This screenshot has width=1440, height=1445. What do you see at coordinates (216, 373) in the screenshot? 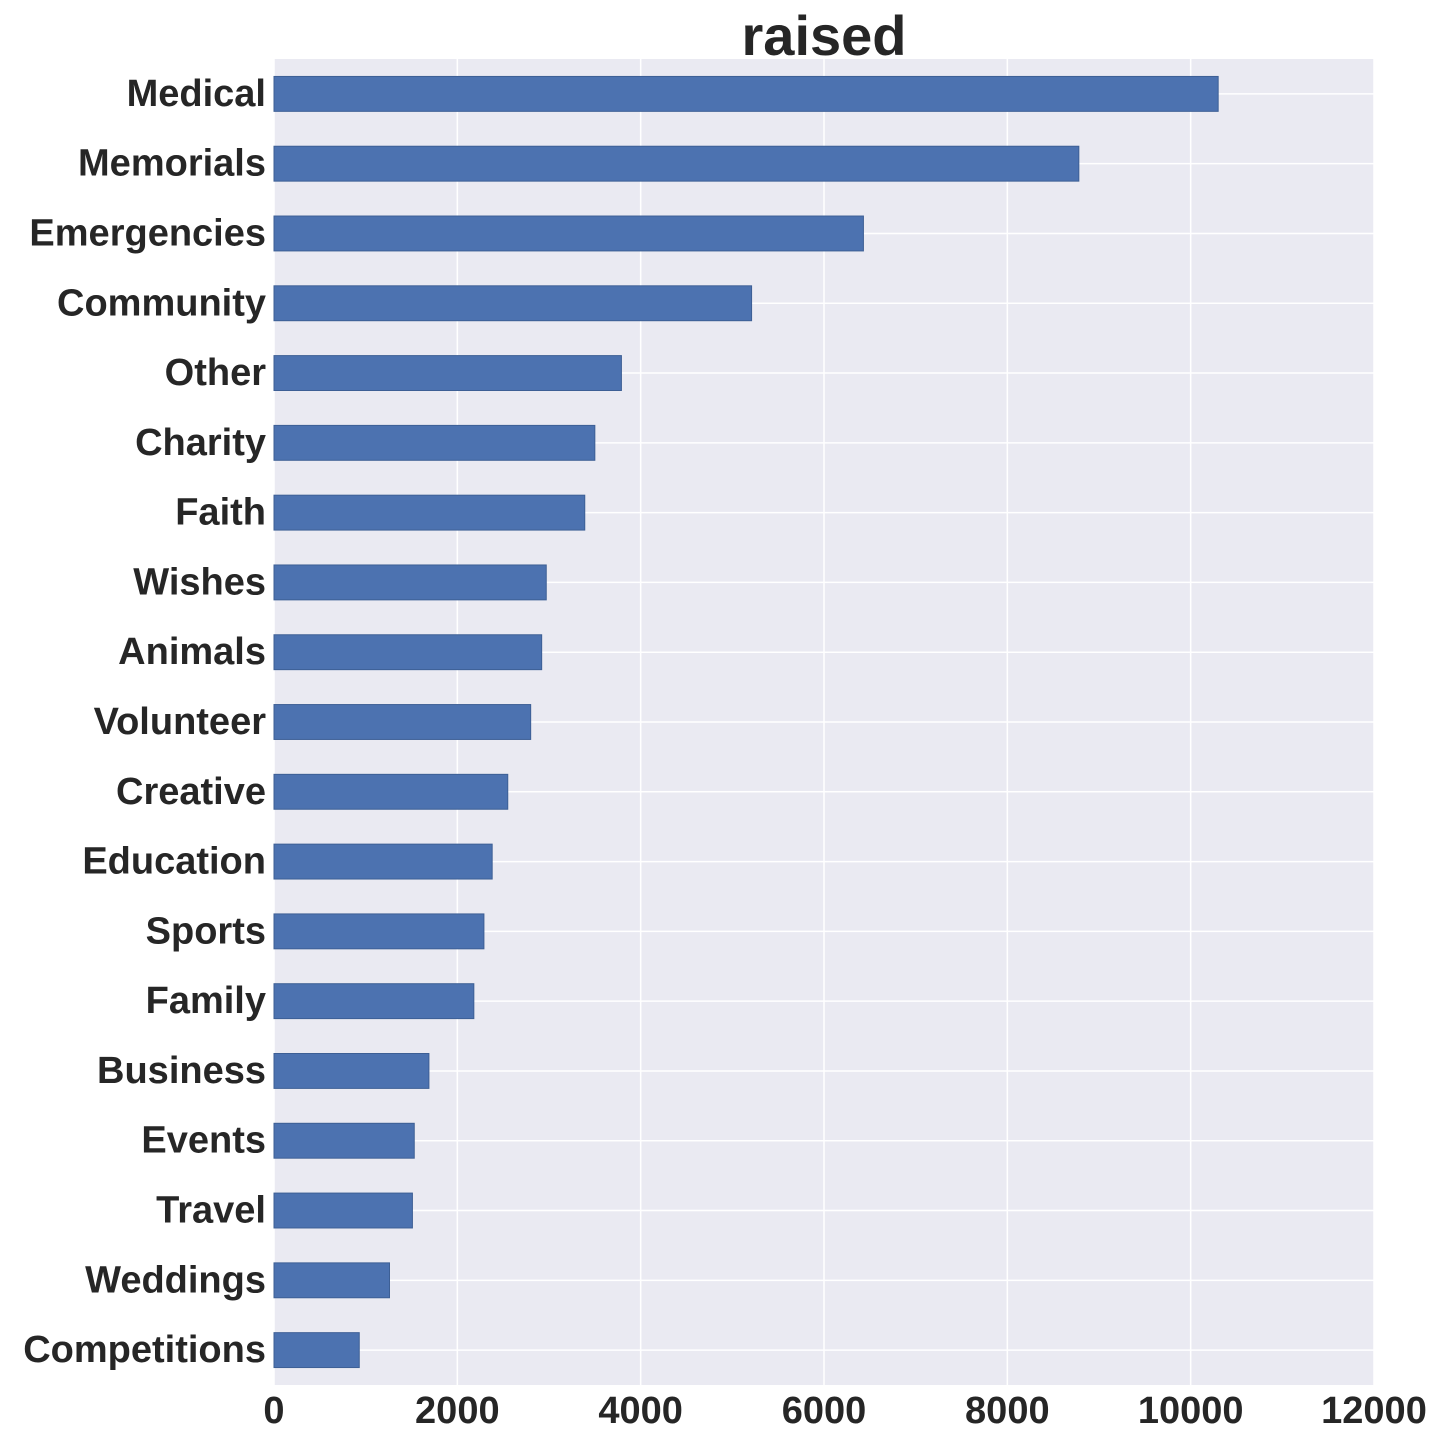
I see `category-label-other: Other` at bounding box center [216, 373].